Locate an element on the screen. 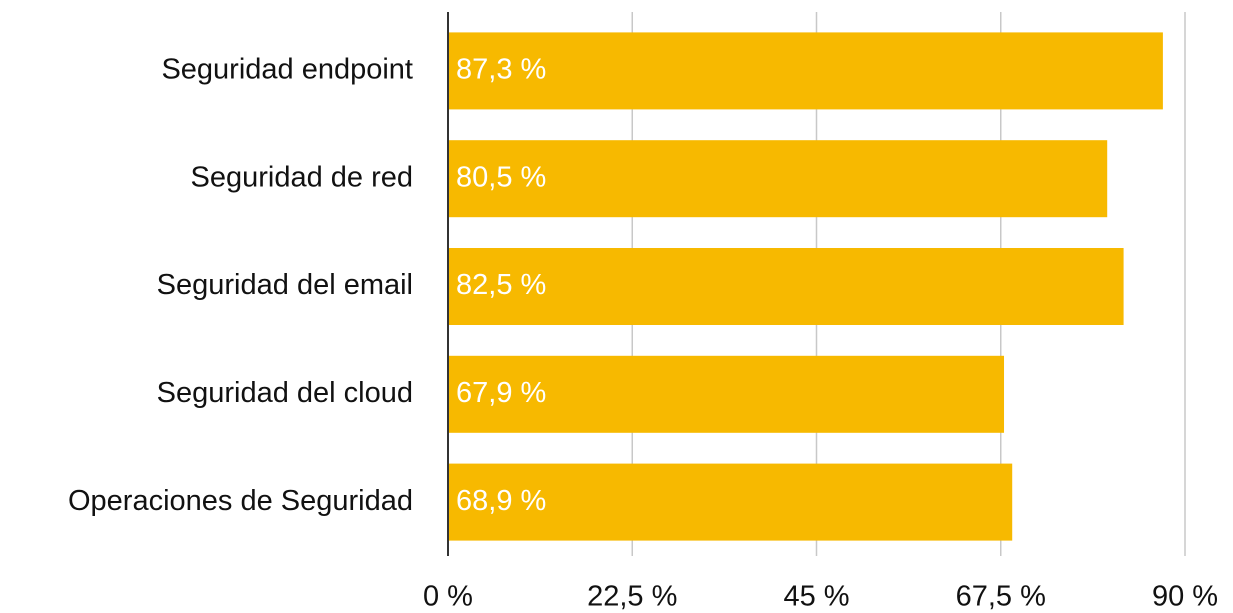 This screenshot has height=613, width=1233. x-tick-label: 90 % is located at coordinates (1185, 597).